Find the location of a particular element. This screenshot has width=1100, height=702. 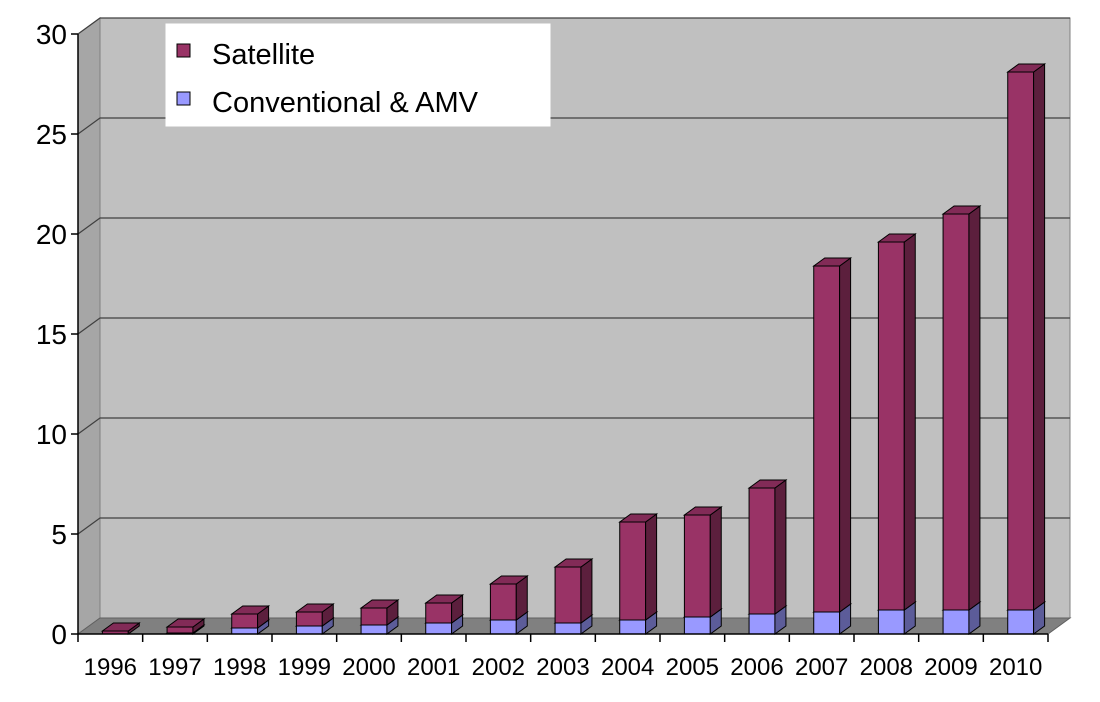

legend-label-satellite: Satellite is located at coordinates (263, 55).